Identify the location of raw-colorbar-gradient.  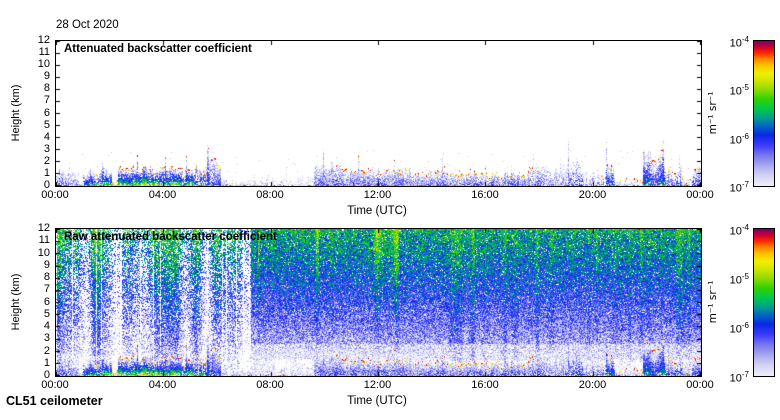
(764, 302).